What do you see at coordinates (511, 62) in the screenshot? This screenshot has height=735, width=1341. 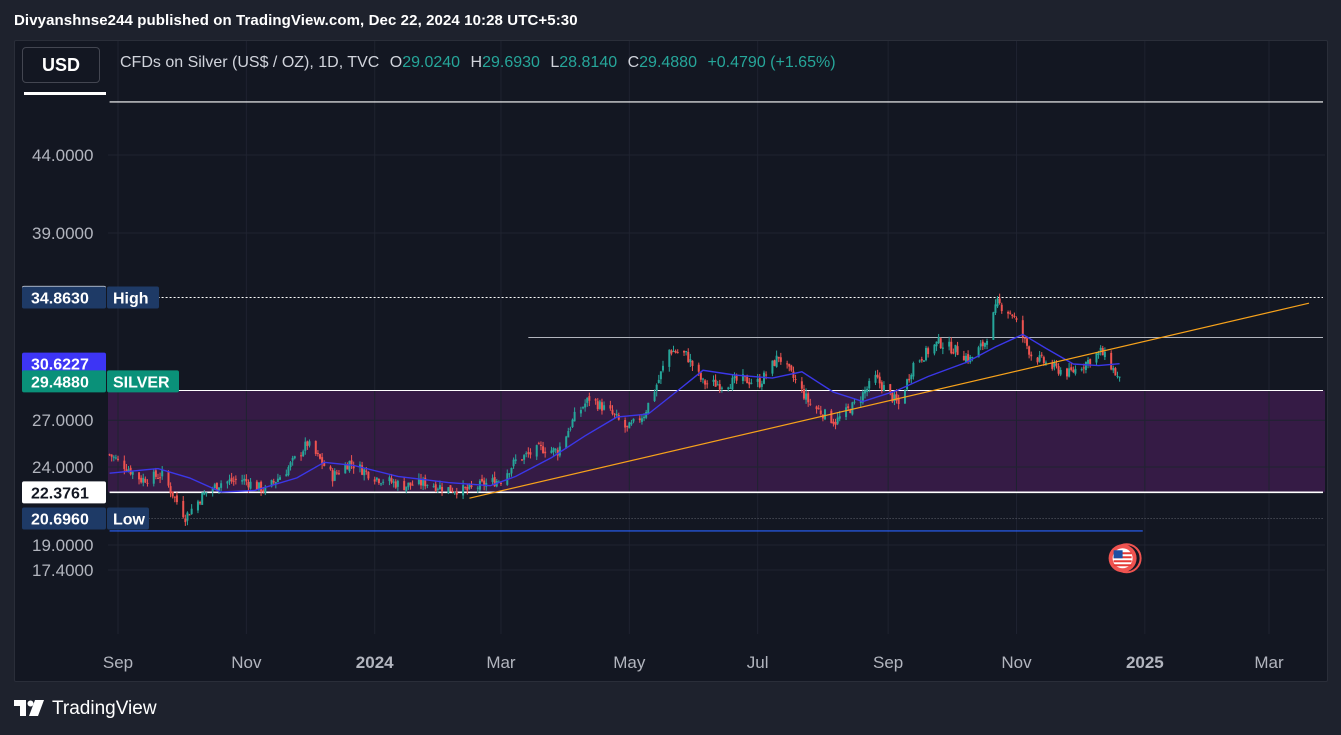 I see `legend-high-value: 29.6930` at bounding box center [511, 62].